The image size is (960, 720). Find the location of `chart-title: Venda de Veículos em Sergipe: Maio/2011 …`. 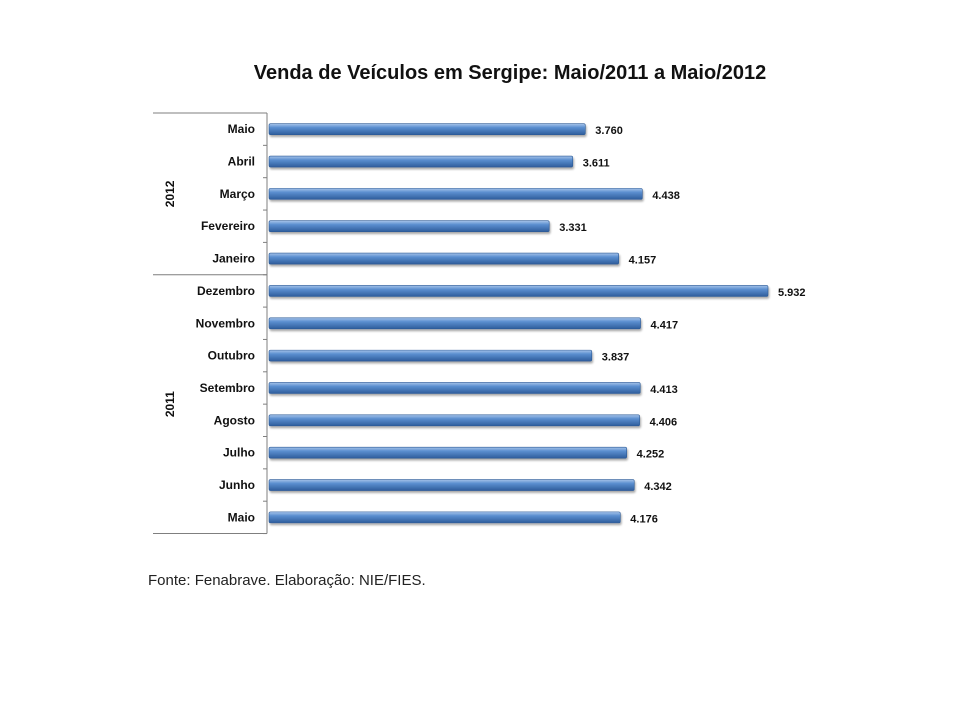

chart-title: Venda de Veículos em Sergipe: Maio/2011 … is located at coordinates (510, 73).